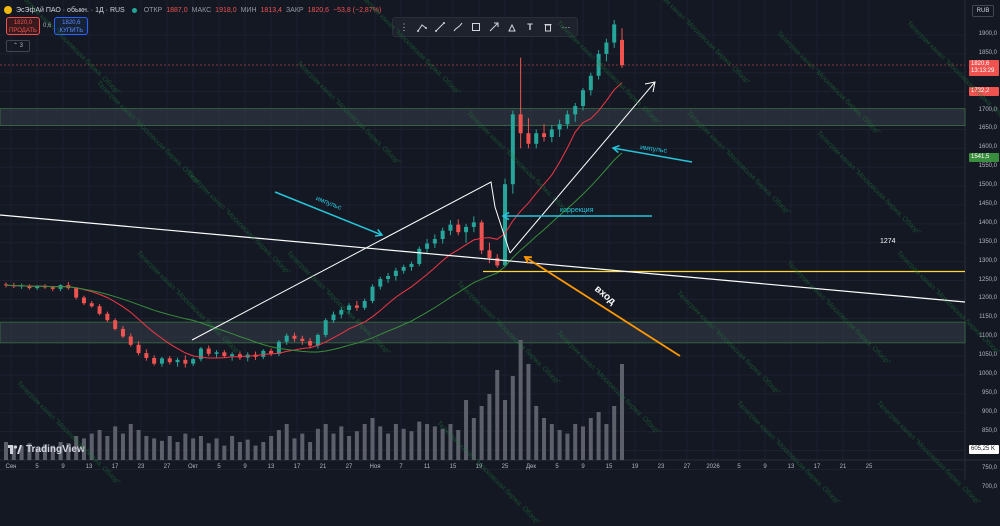 The image size is (1000, 526). What do you see at coordinates (8, 10) in the screenshot?
I see `symbol-logo-icon` at bounding box center [8, 10].